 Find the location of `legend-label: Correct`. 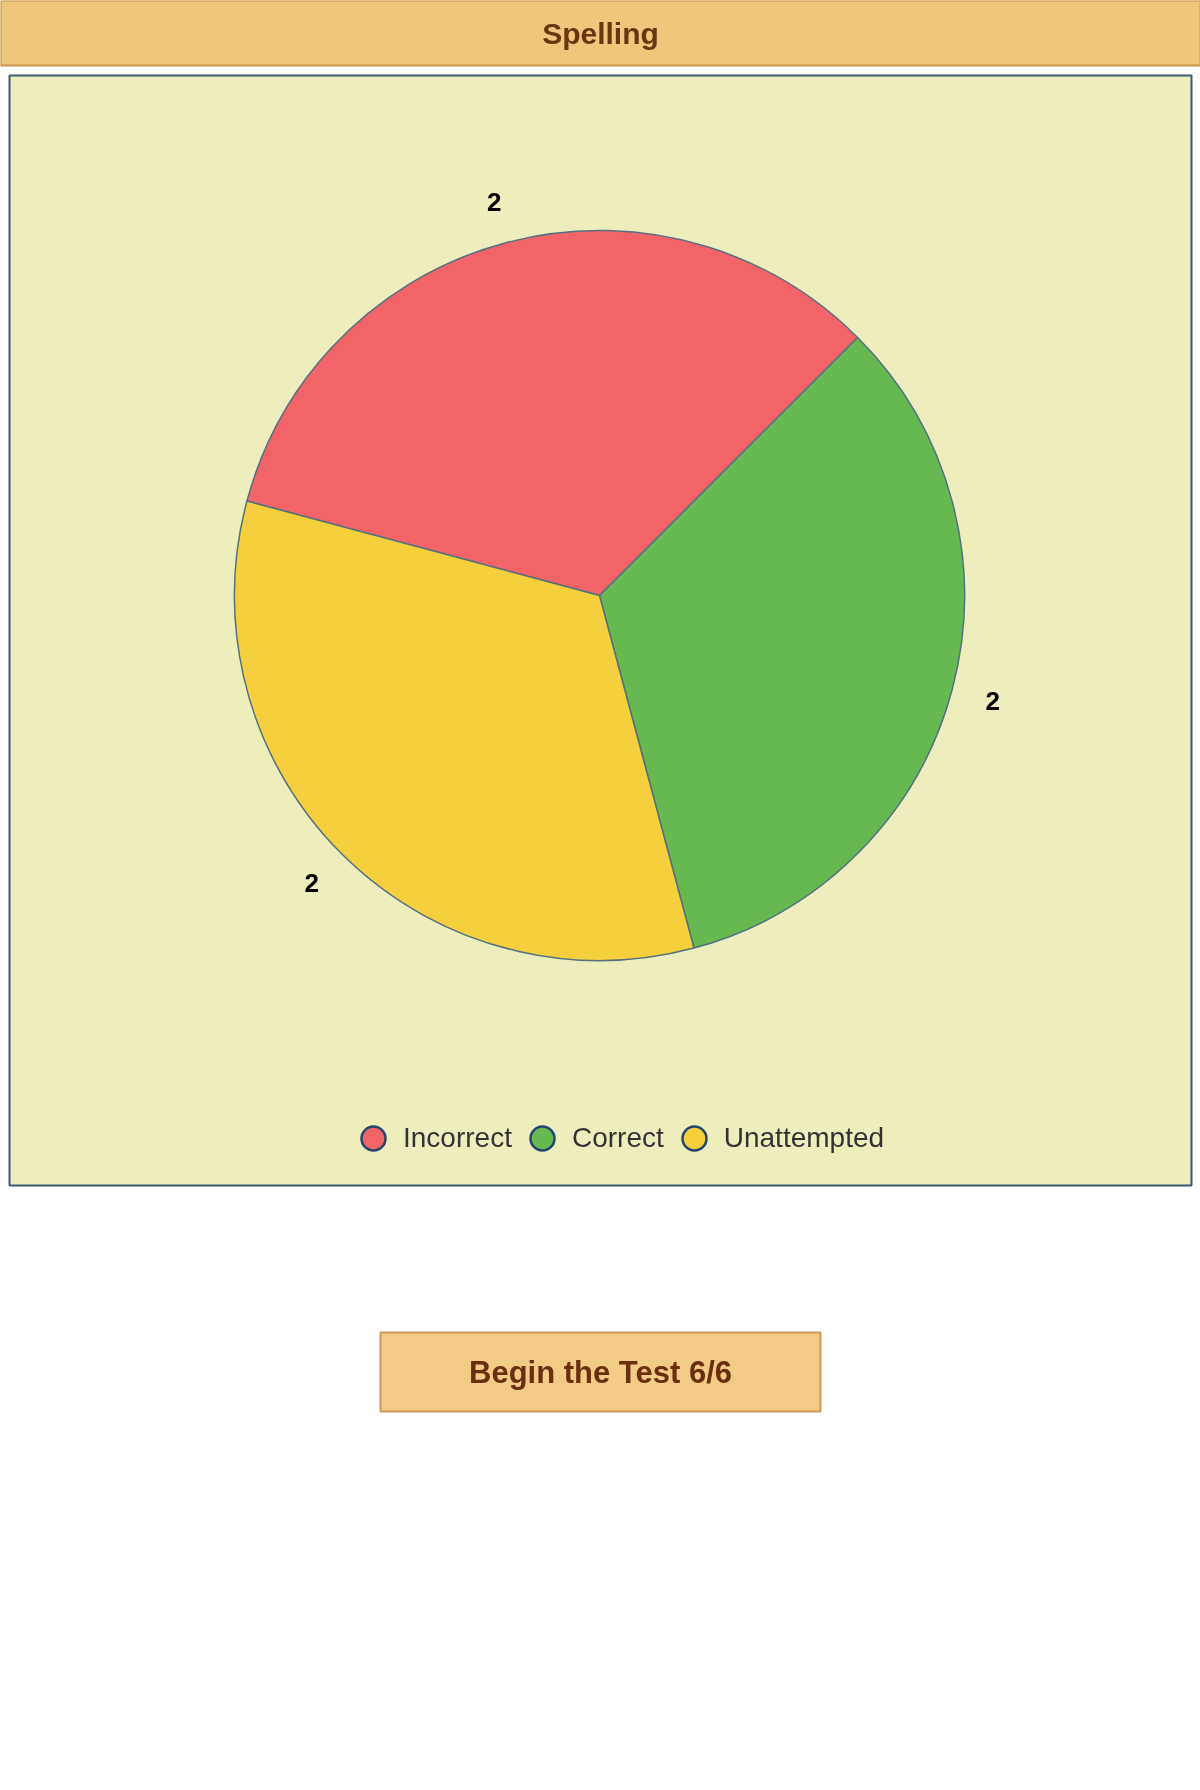

legend-label: Correct is located at coordinates (617, 1138).